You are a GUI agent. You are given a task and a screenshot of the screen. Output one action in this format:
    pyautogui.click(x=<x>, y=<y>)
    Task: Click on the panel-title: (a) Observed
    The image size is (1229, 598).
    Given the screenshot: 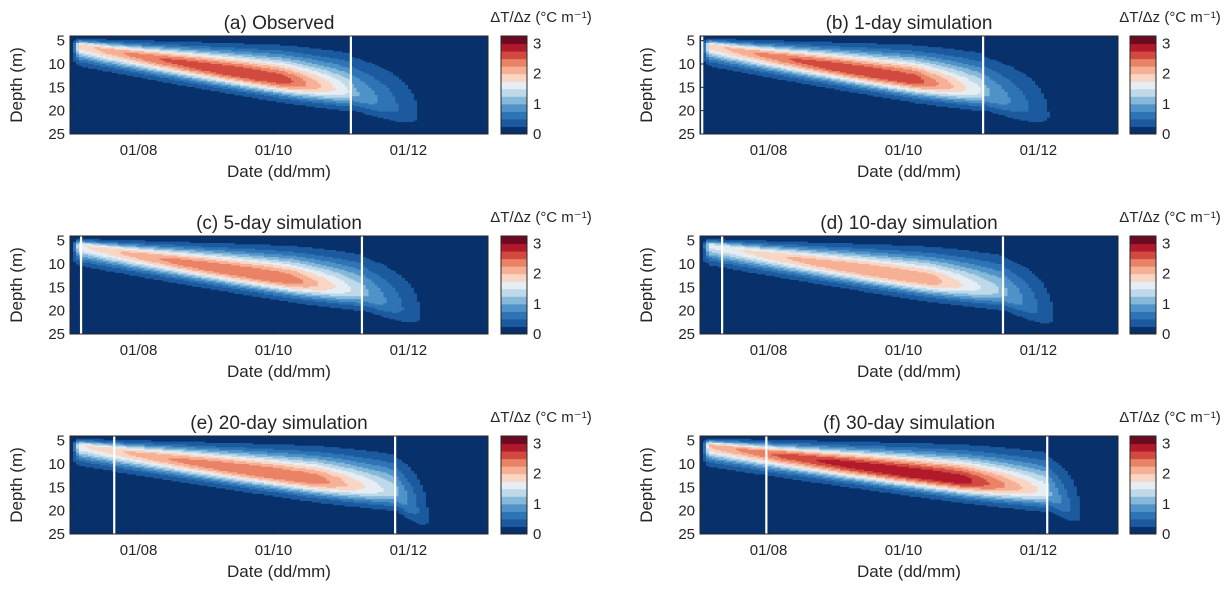 What is the action you would take?
    pyautogui.click(x=279, y=23)
    